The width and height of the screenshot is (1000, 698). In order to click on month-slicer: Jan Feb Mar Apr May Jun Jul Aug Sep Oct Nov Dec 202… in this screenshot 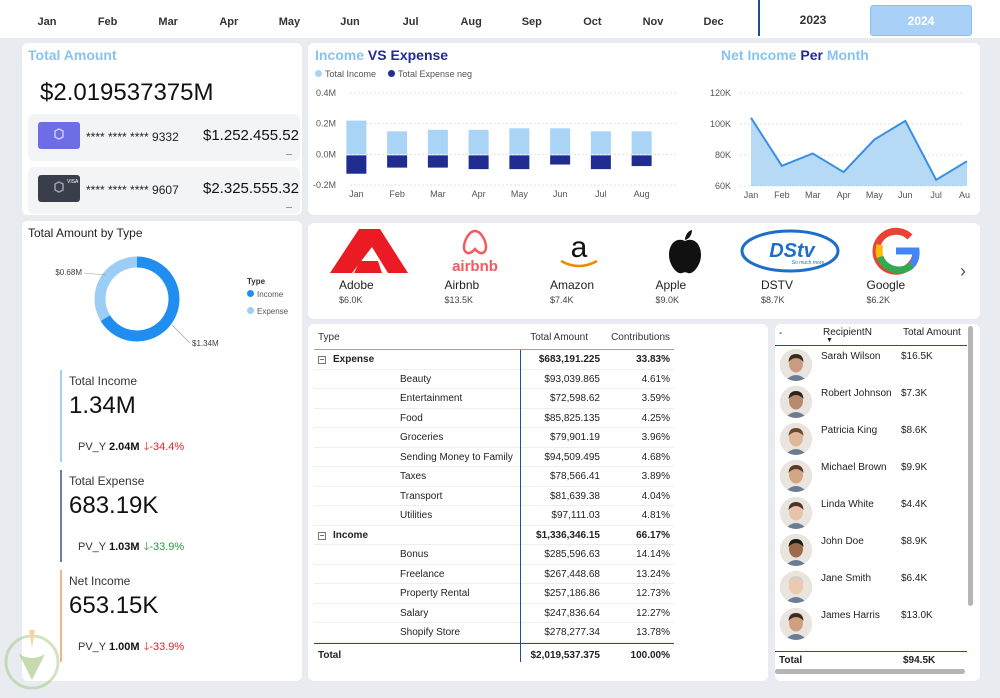, I will do `click(500, 19)`.